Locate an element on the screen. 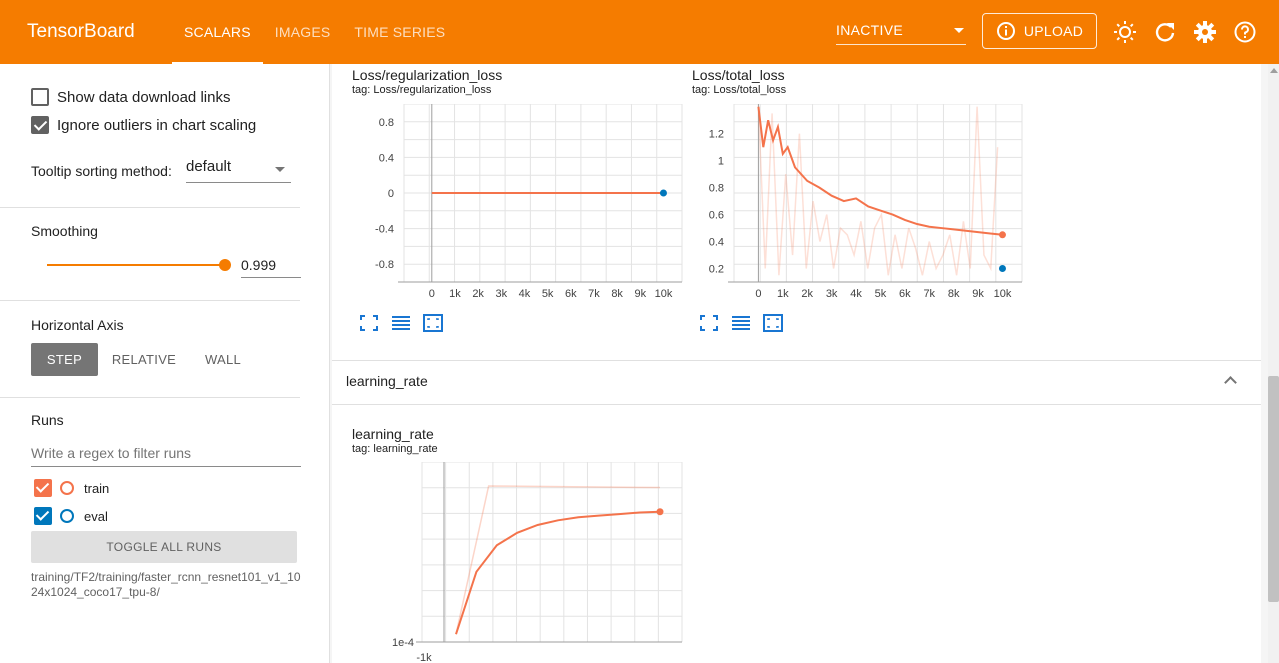  run-item-train: train is located at coordinates (71, 488).